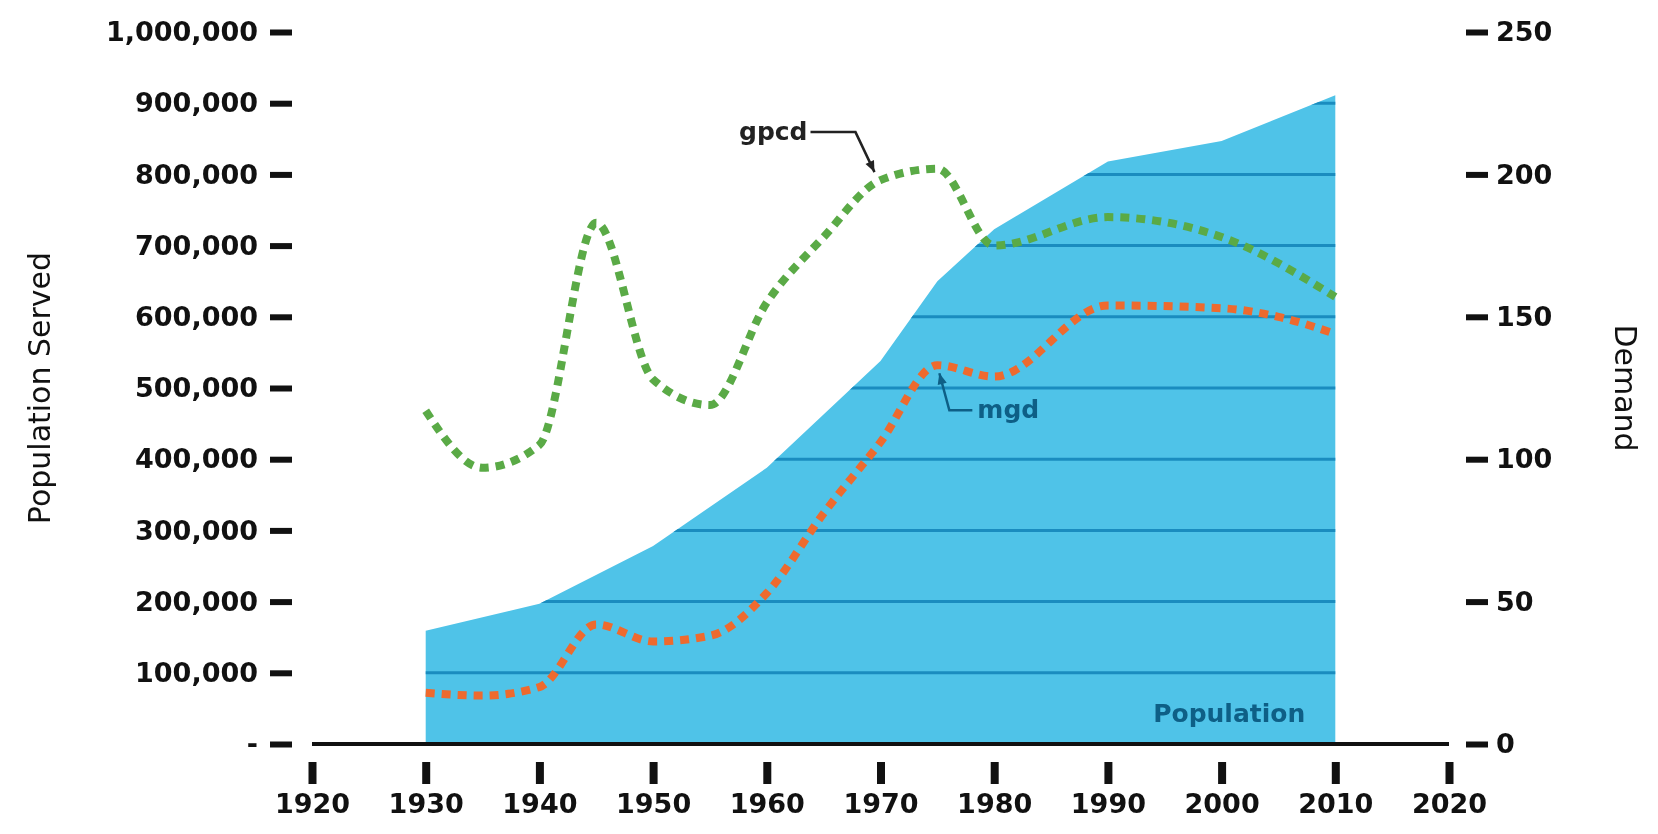 The width and height of the screenshot is (1658, 834). I want to click on y-tick-label: -, so click(252, 744).